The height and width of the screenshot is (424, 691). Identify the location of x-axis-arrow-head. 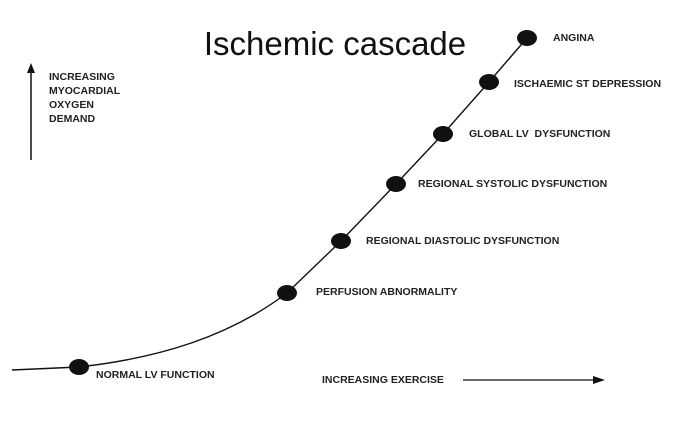
(599, 380).